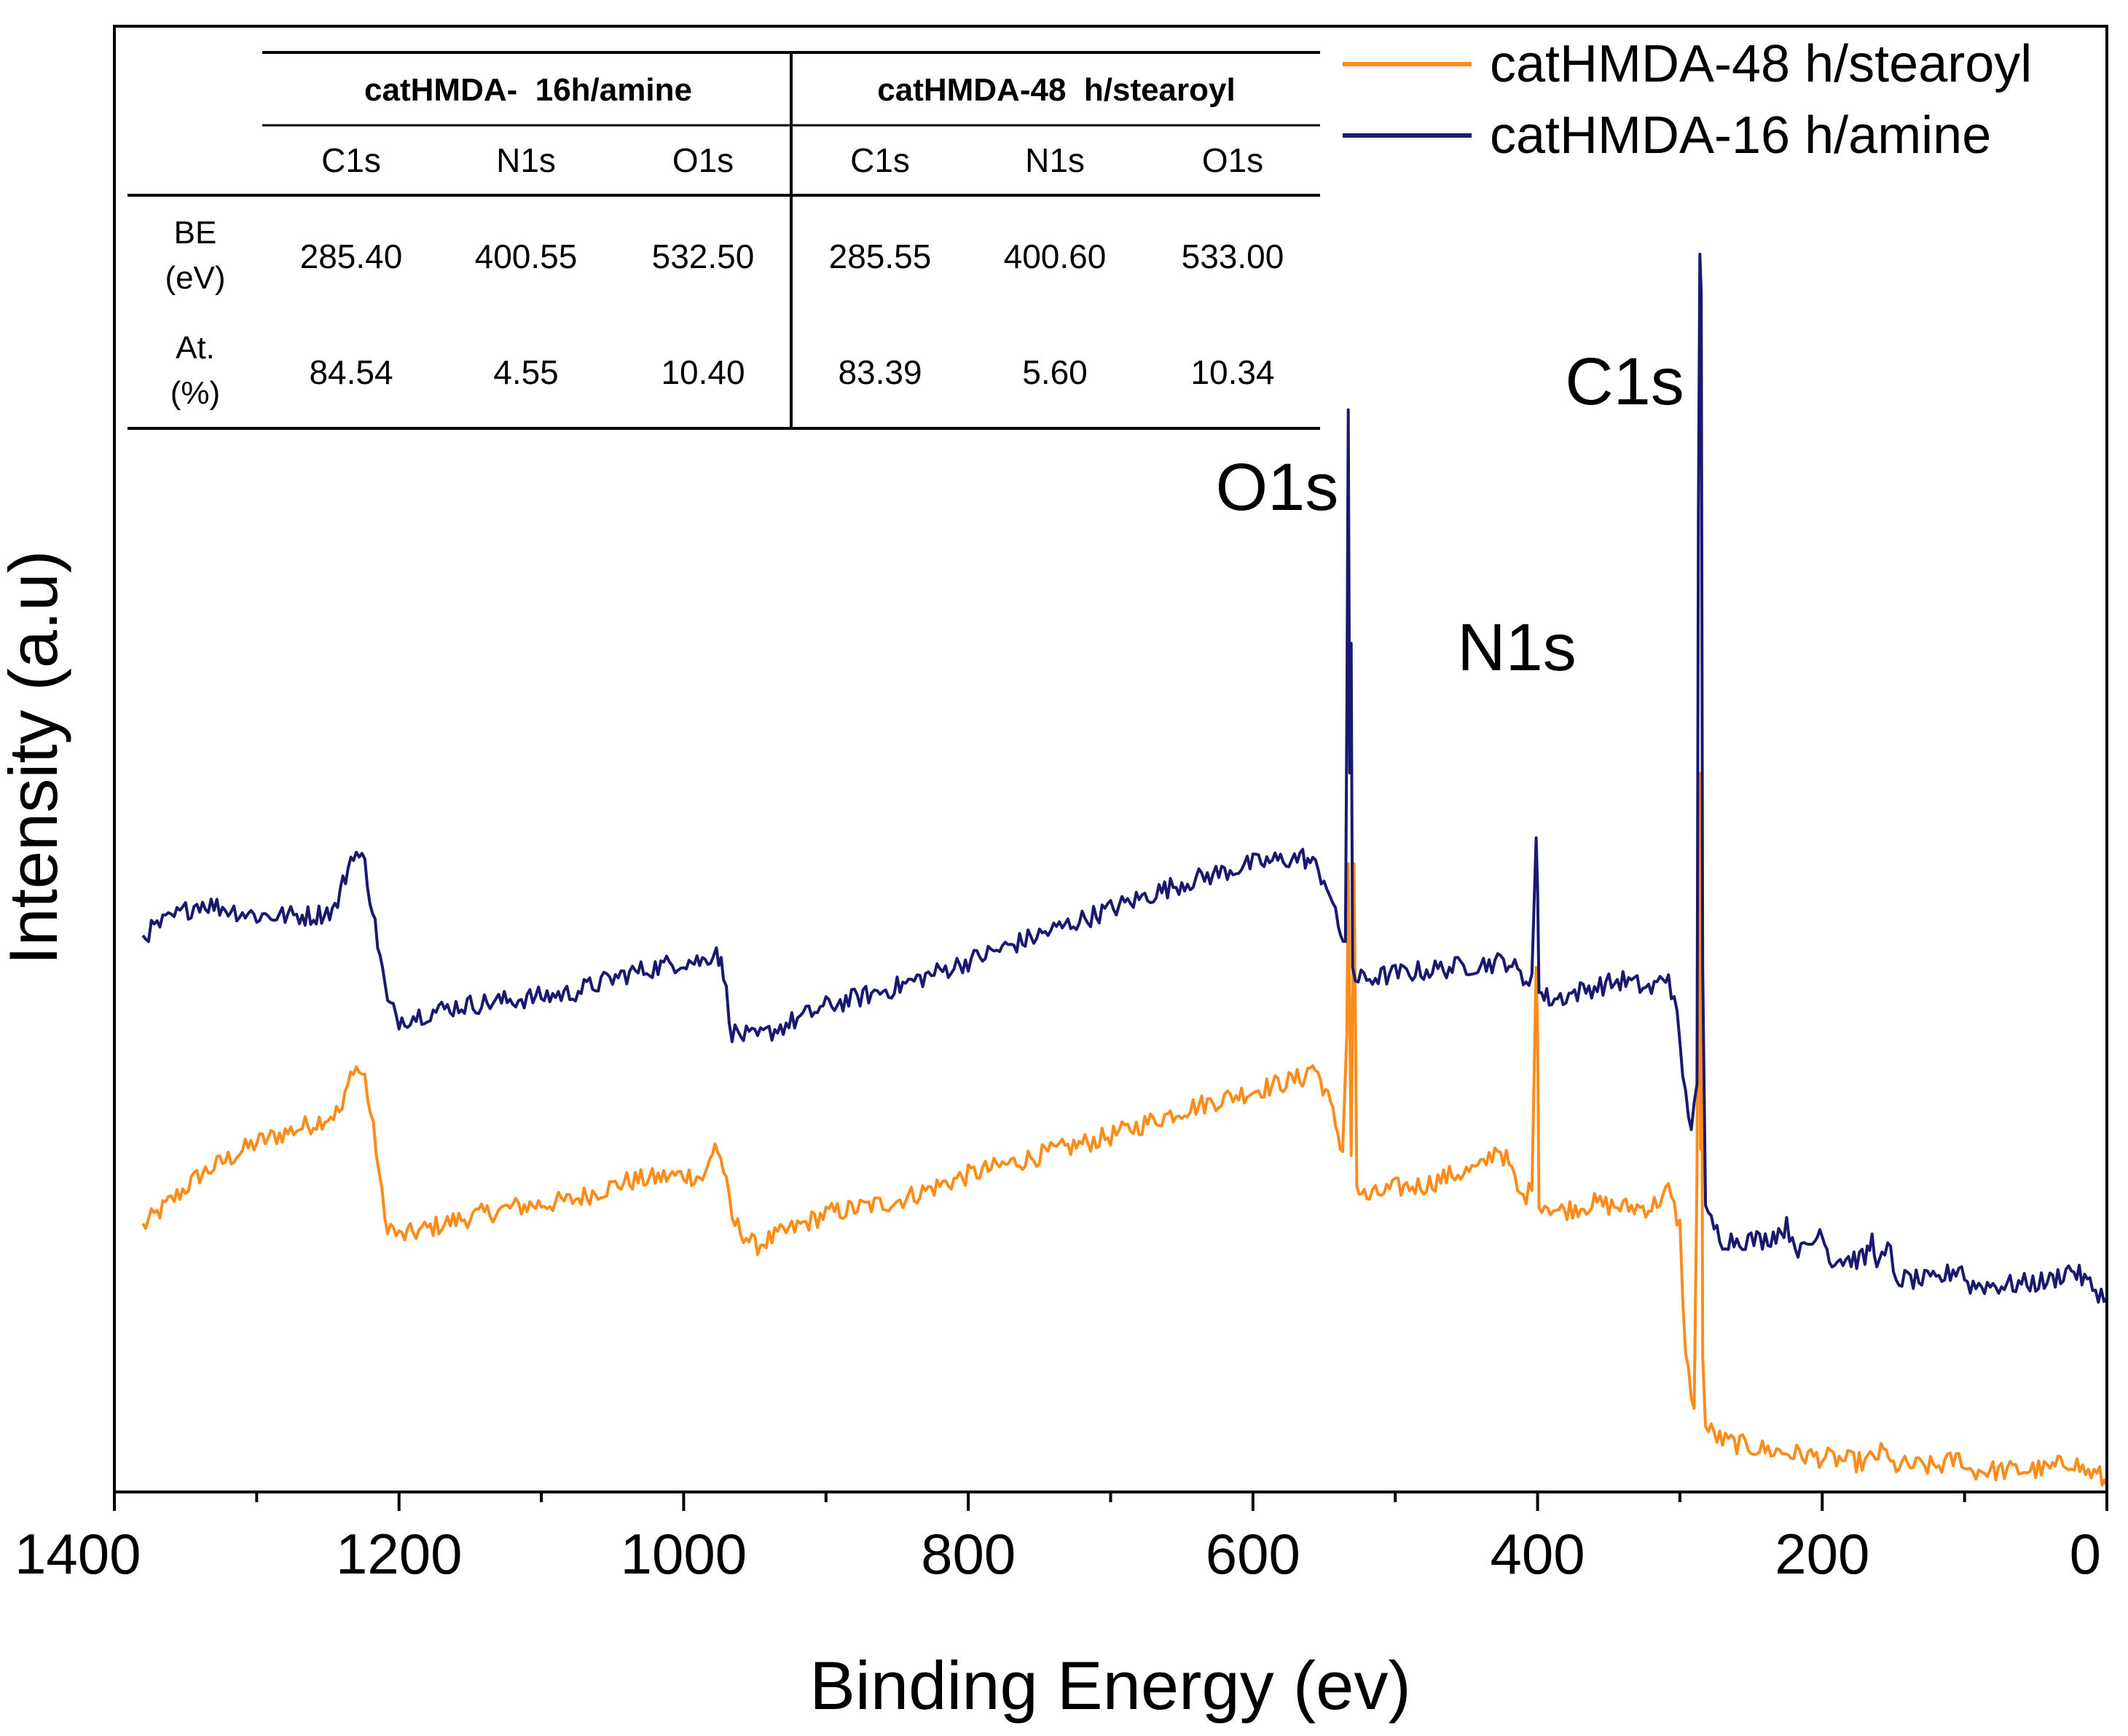 This screenshot has height=1736, width=2128. What do you see at coordinates (1110, 1685) in the screenshot?
I see `x-axis-title: Binding Energy (ev)` at bounding box center [1110, 1685].